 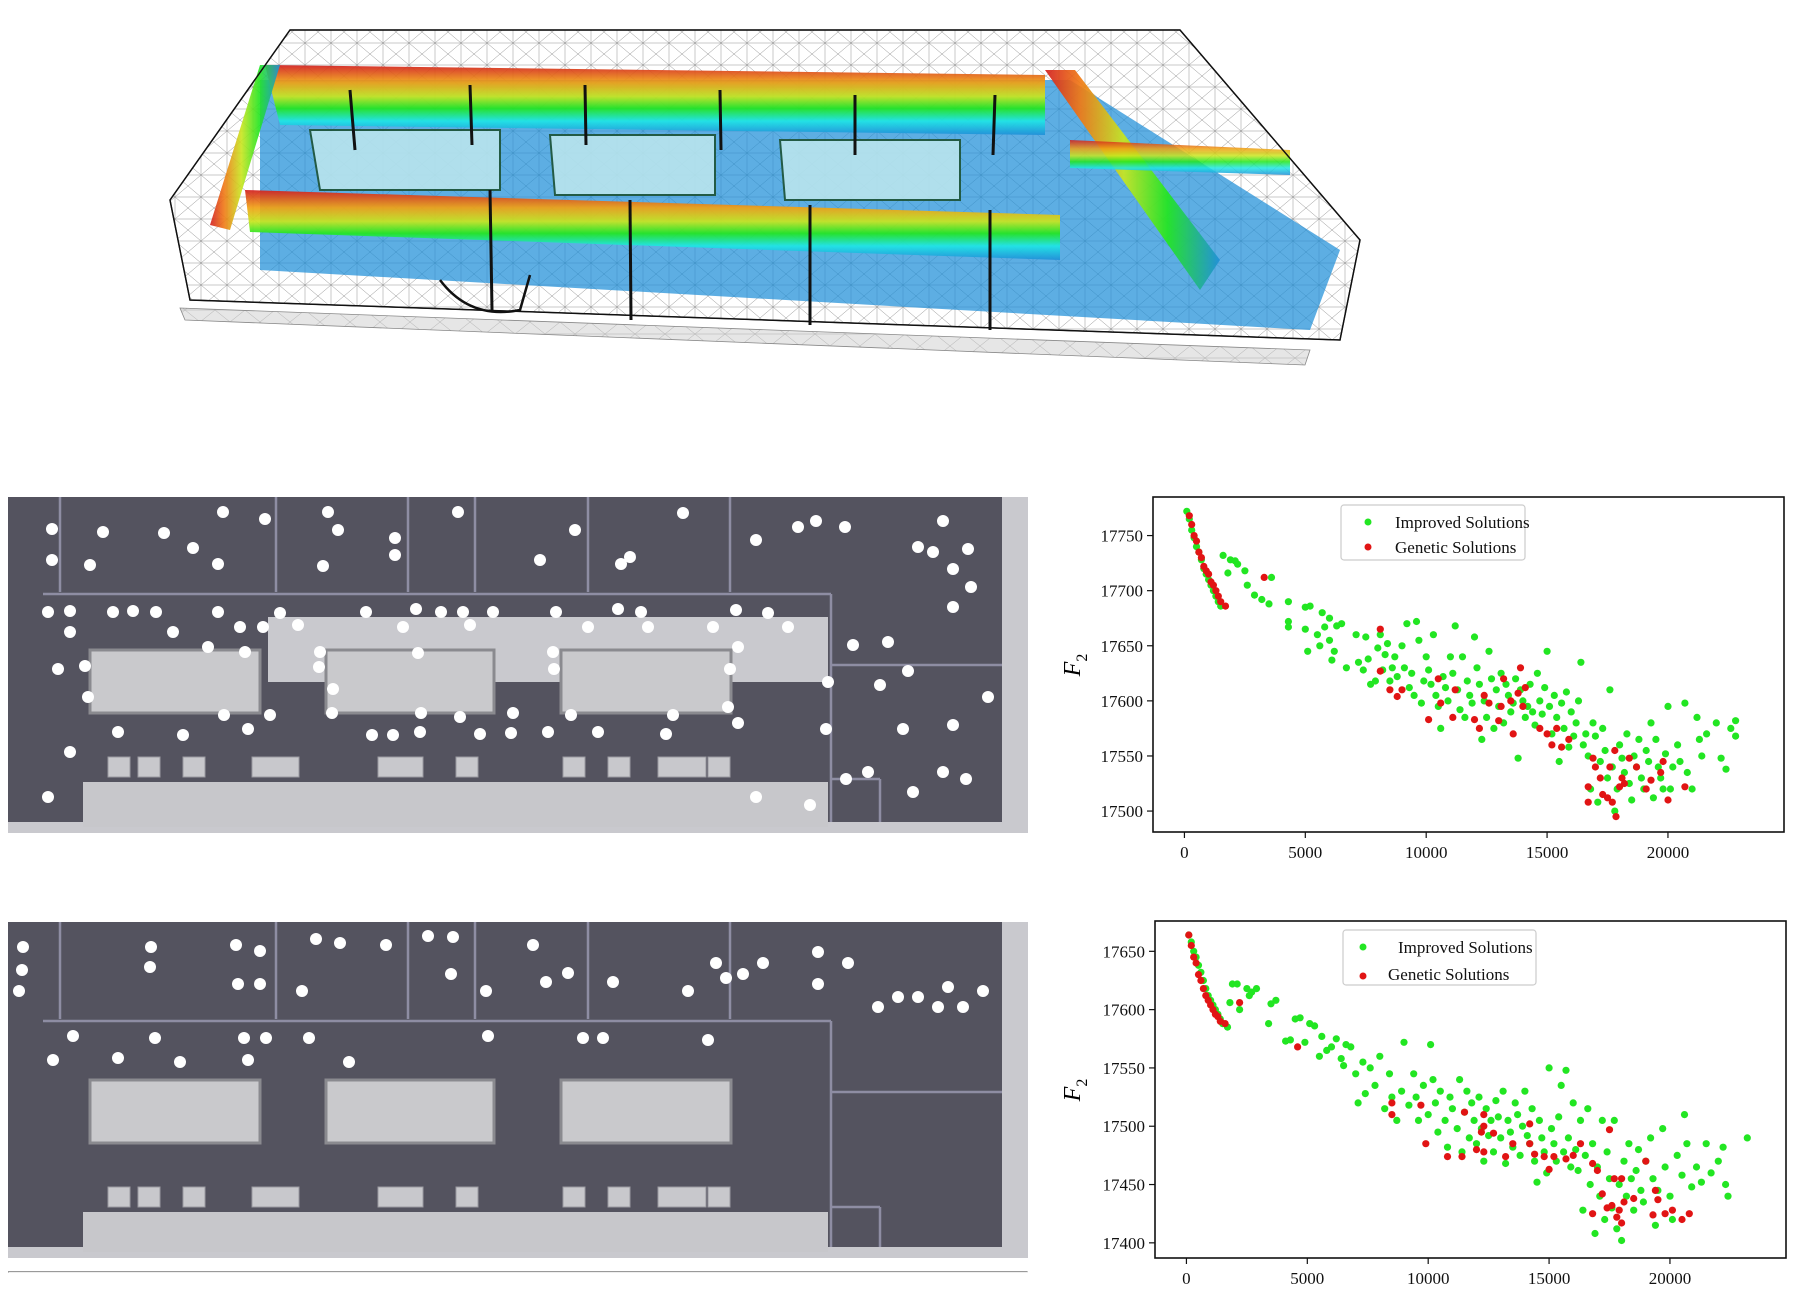 I want to click on walls, so click(x=522, y=1084).